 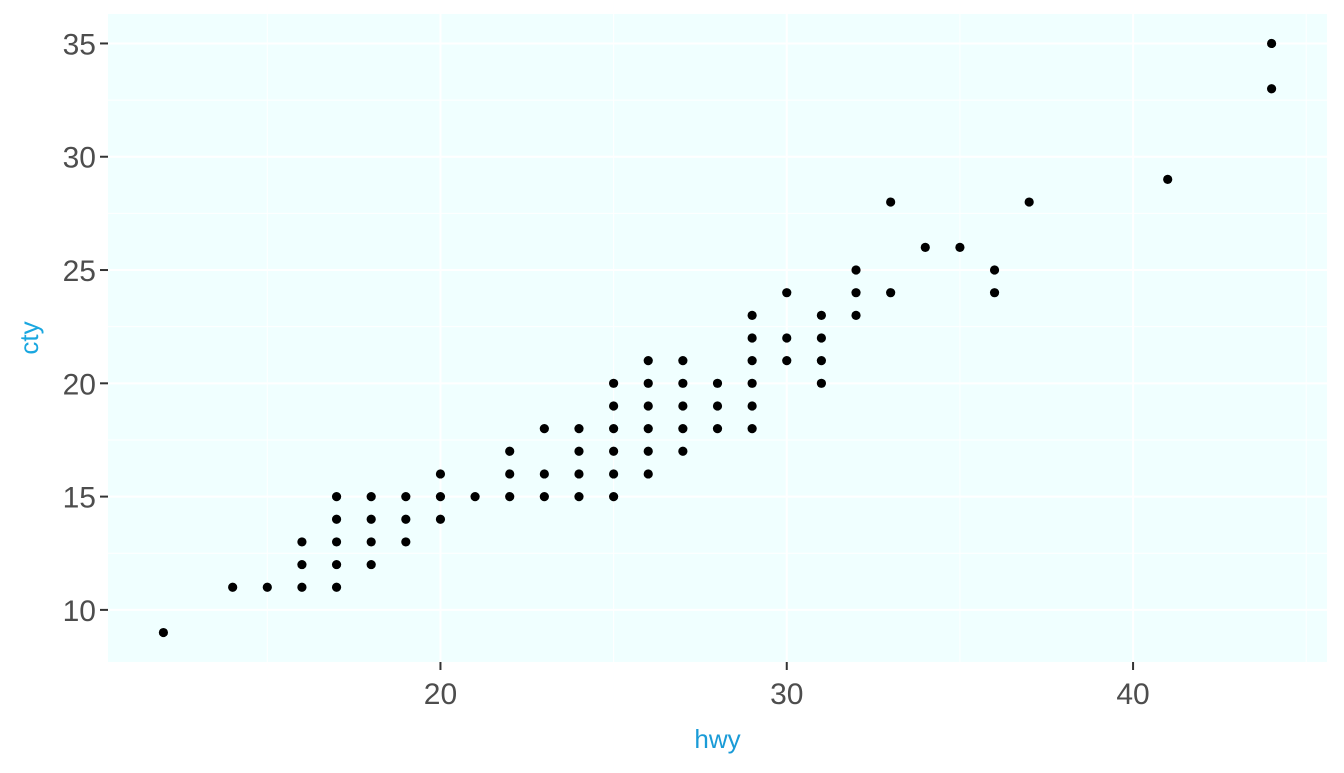 I want to click on y-tick-label: 20, so click(x=79, y=384).